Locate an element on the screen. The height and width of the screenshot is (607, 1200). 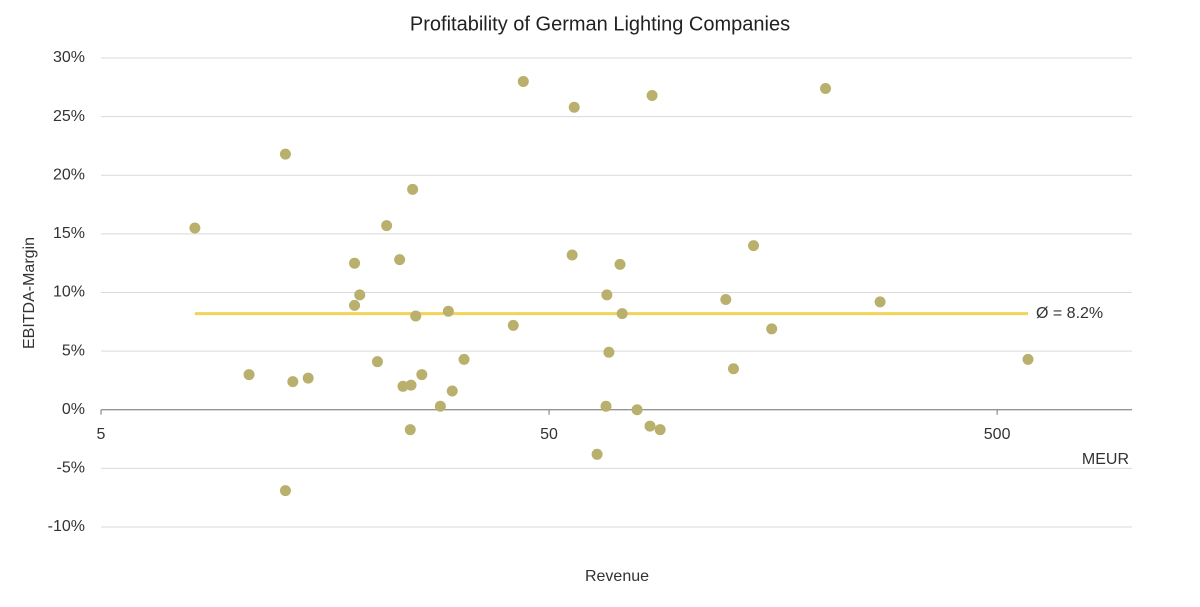
y-tick-label: -10% is located at coordinates (66, 526).